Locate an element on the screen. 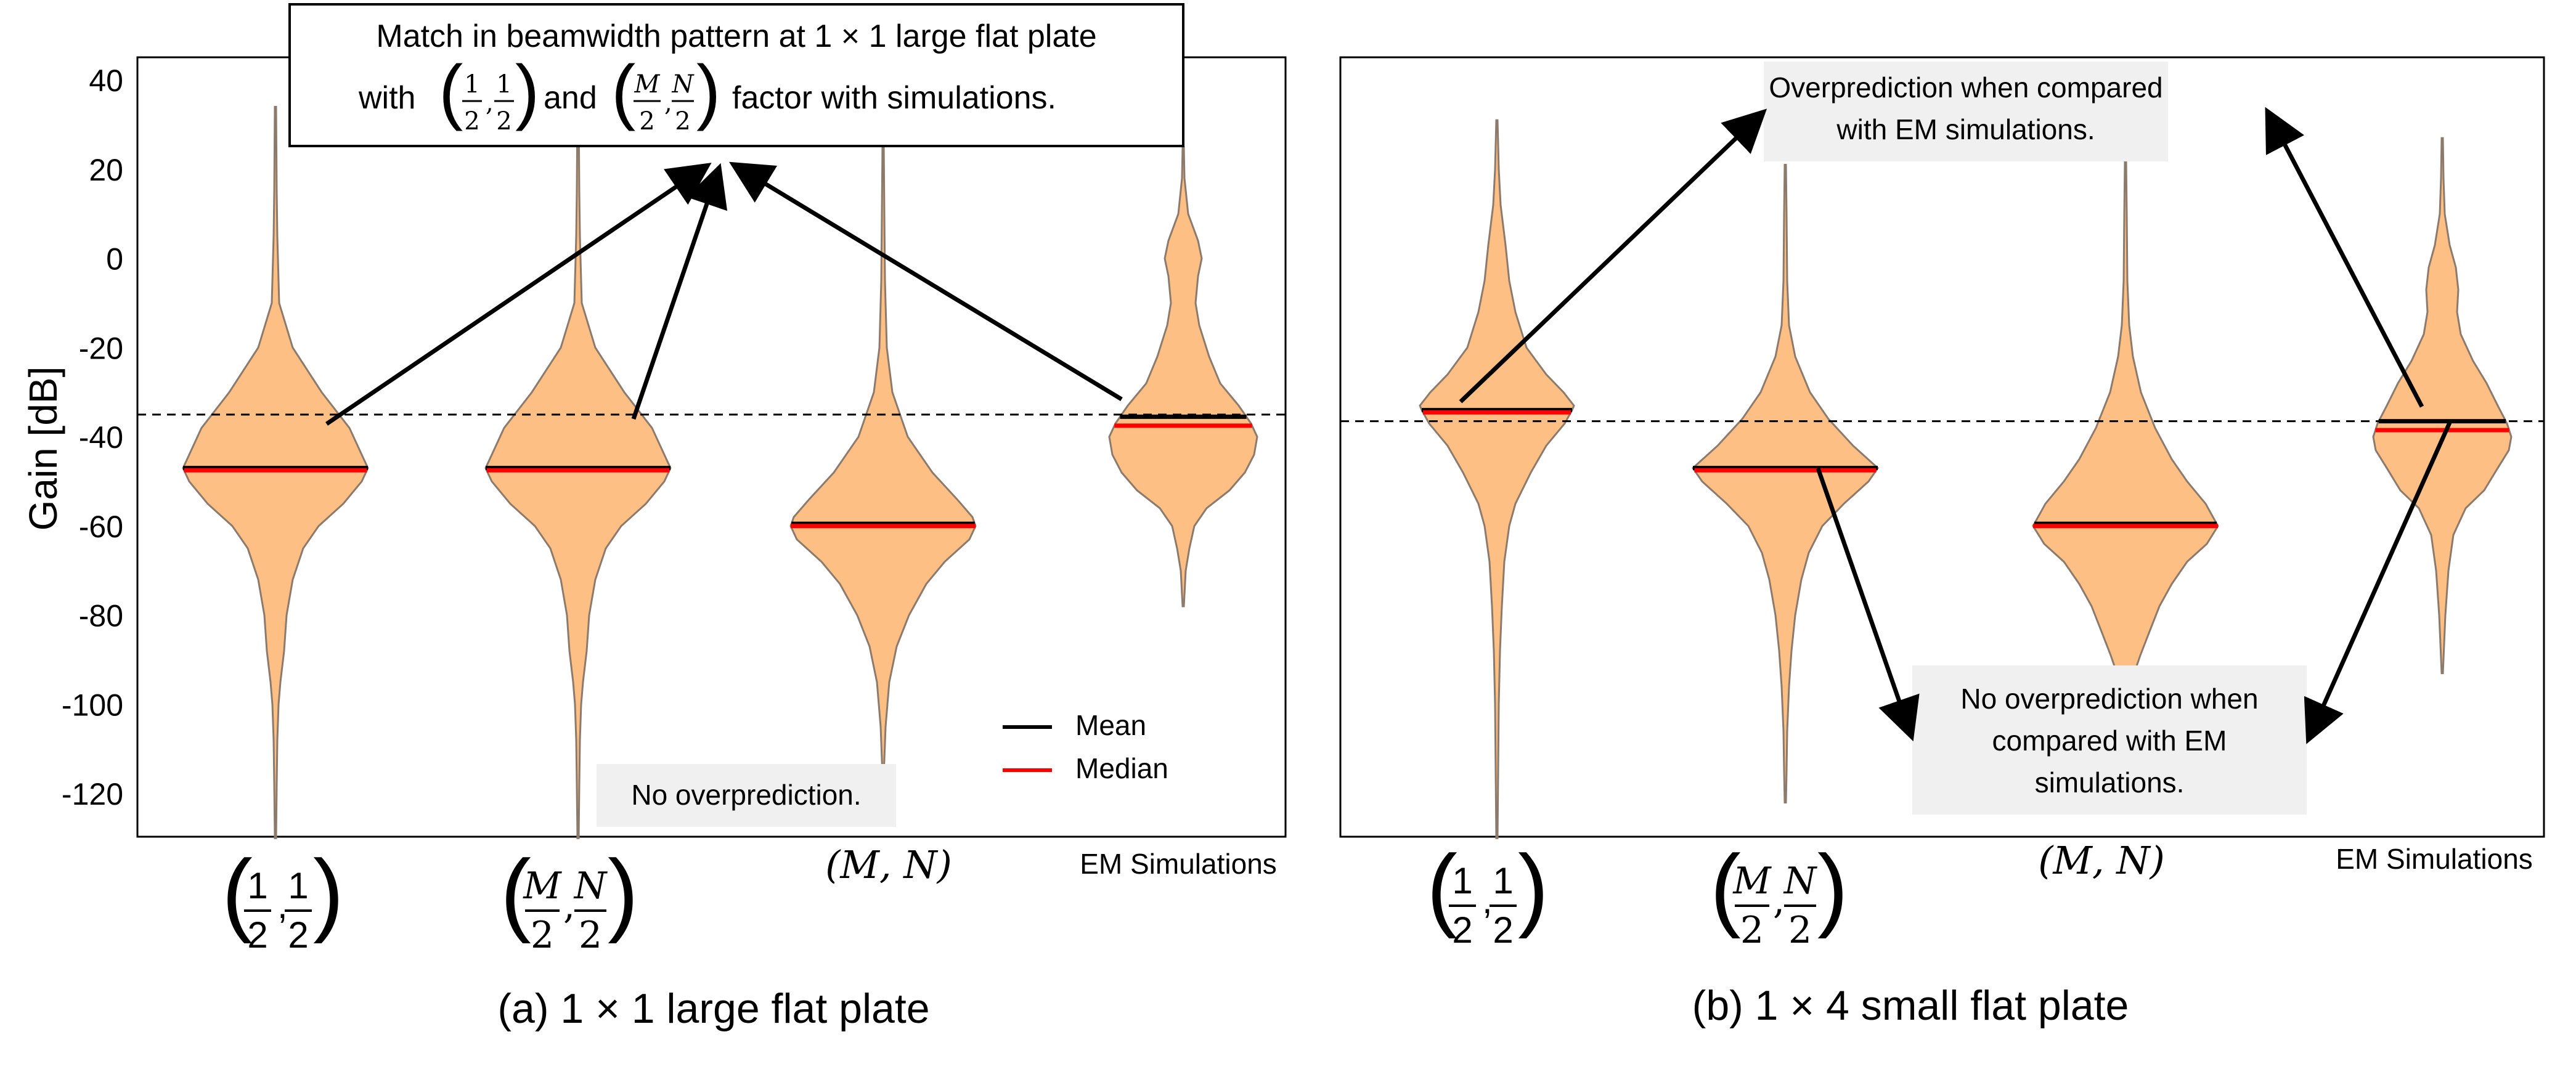 Image resolution: width=2576 pixels, height=1069 pixels. x-tick-label-b-4: EM Simulations is located at coordinates (2435, 859).